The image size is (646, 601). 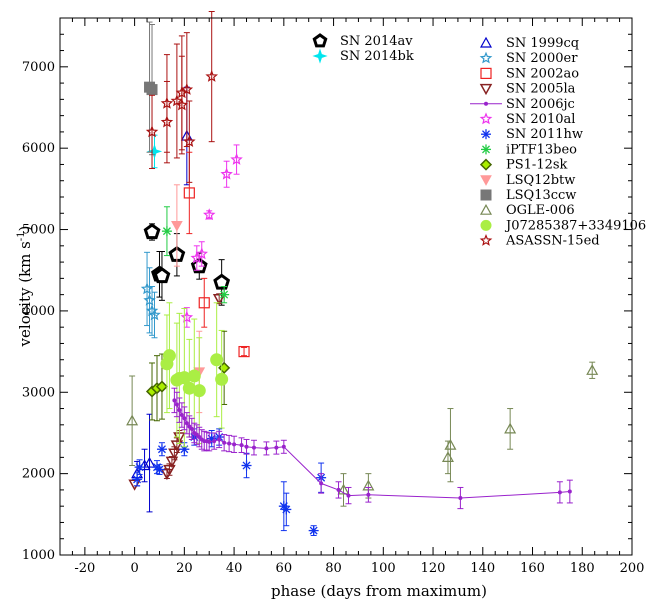 I want to click on legend-entry: PS1-12sk, so click(x=523, y=165).